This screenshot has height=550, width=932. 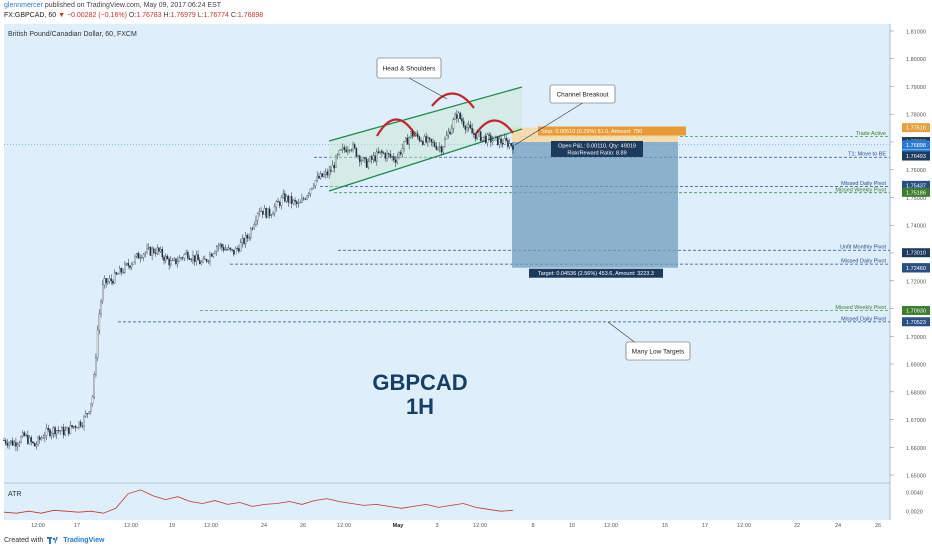 I want to click on target-label-box, so click(x=596, y=273).